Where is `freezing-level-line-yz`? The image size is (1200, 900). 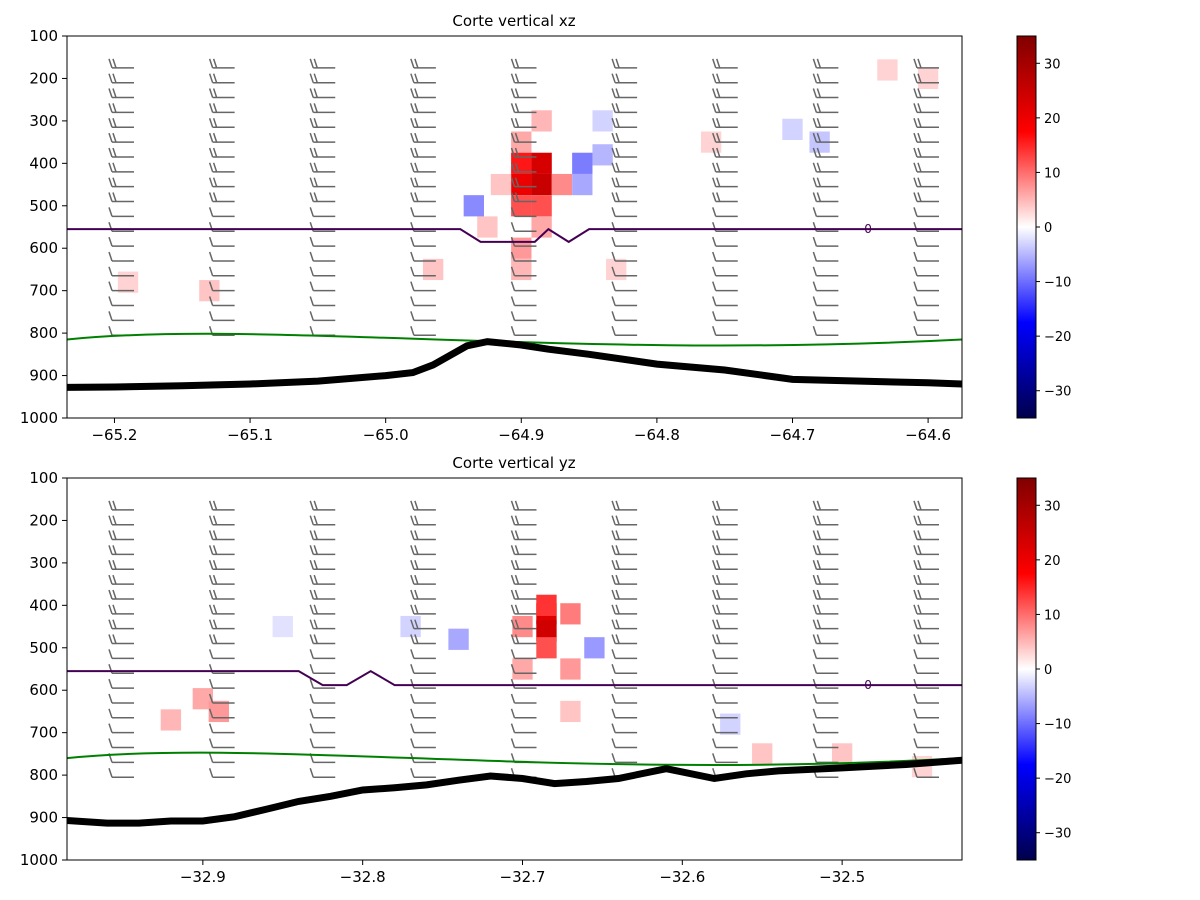
freezing-level-line-yz is located at coordinates (514, 678).